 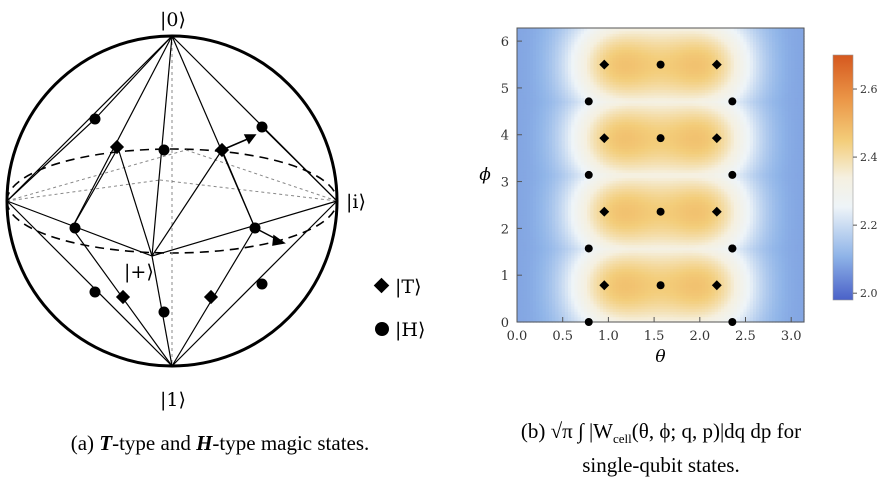 I want to click on caption-a: (a) T-type and H-type magic states., so click(x=220, y=443).